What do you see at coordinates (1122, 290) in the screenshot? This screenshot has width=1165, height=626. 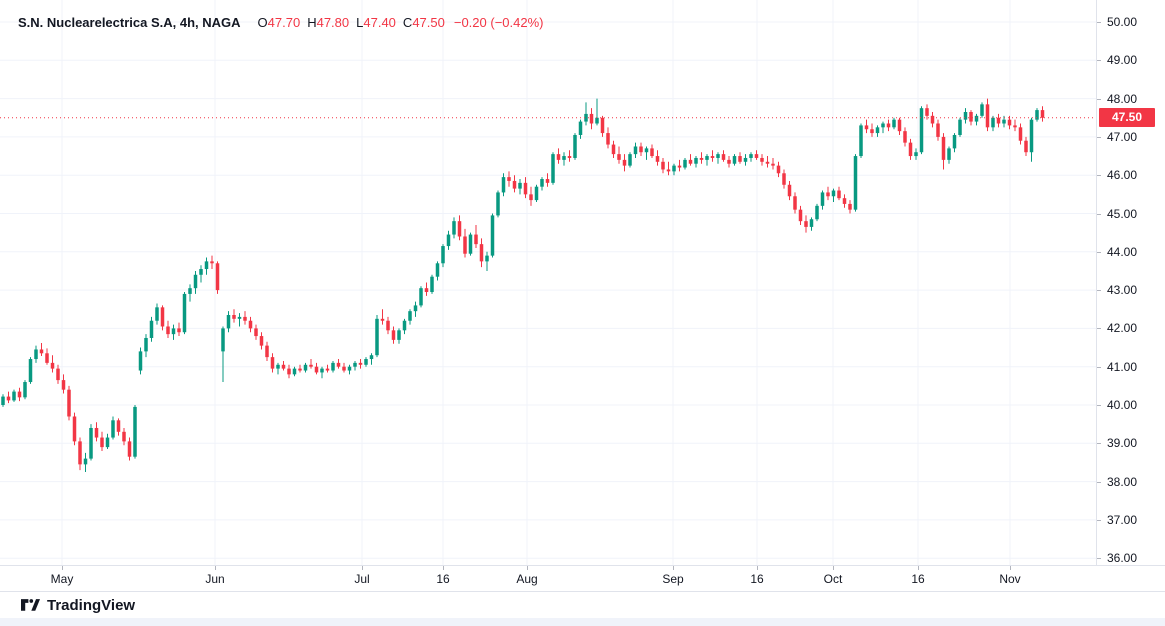 I see `price-tick-label: 43.00` at bounding box center [1122, 290].